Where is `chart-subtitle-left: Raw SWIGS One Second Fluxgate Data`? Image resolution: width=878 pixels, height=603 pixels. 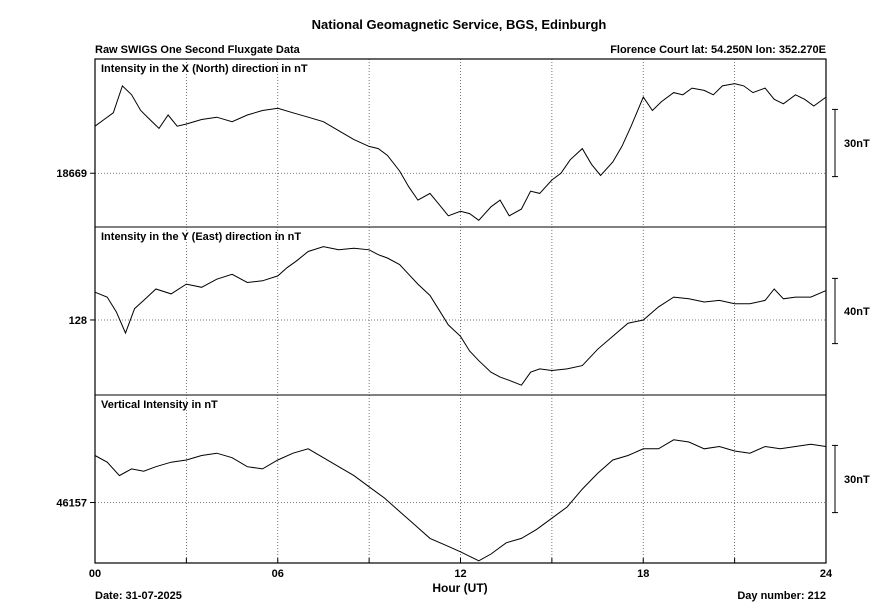
chart-subtitle-left: Raw SWIGS One Second Fluxgate Data is located at coordinates (198, 50).